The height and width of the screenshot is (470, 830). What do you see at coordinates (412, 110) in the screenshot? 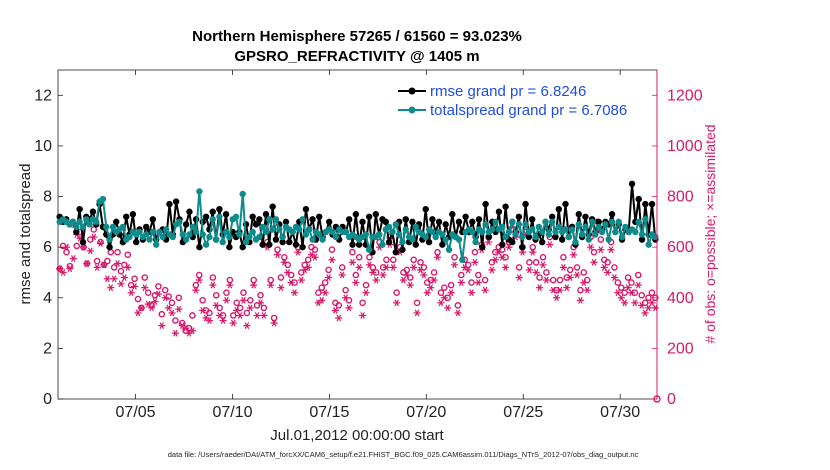
I see `legend-spread-marker` at bounding box center [412, 110].